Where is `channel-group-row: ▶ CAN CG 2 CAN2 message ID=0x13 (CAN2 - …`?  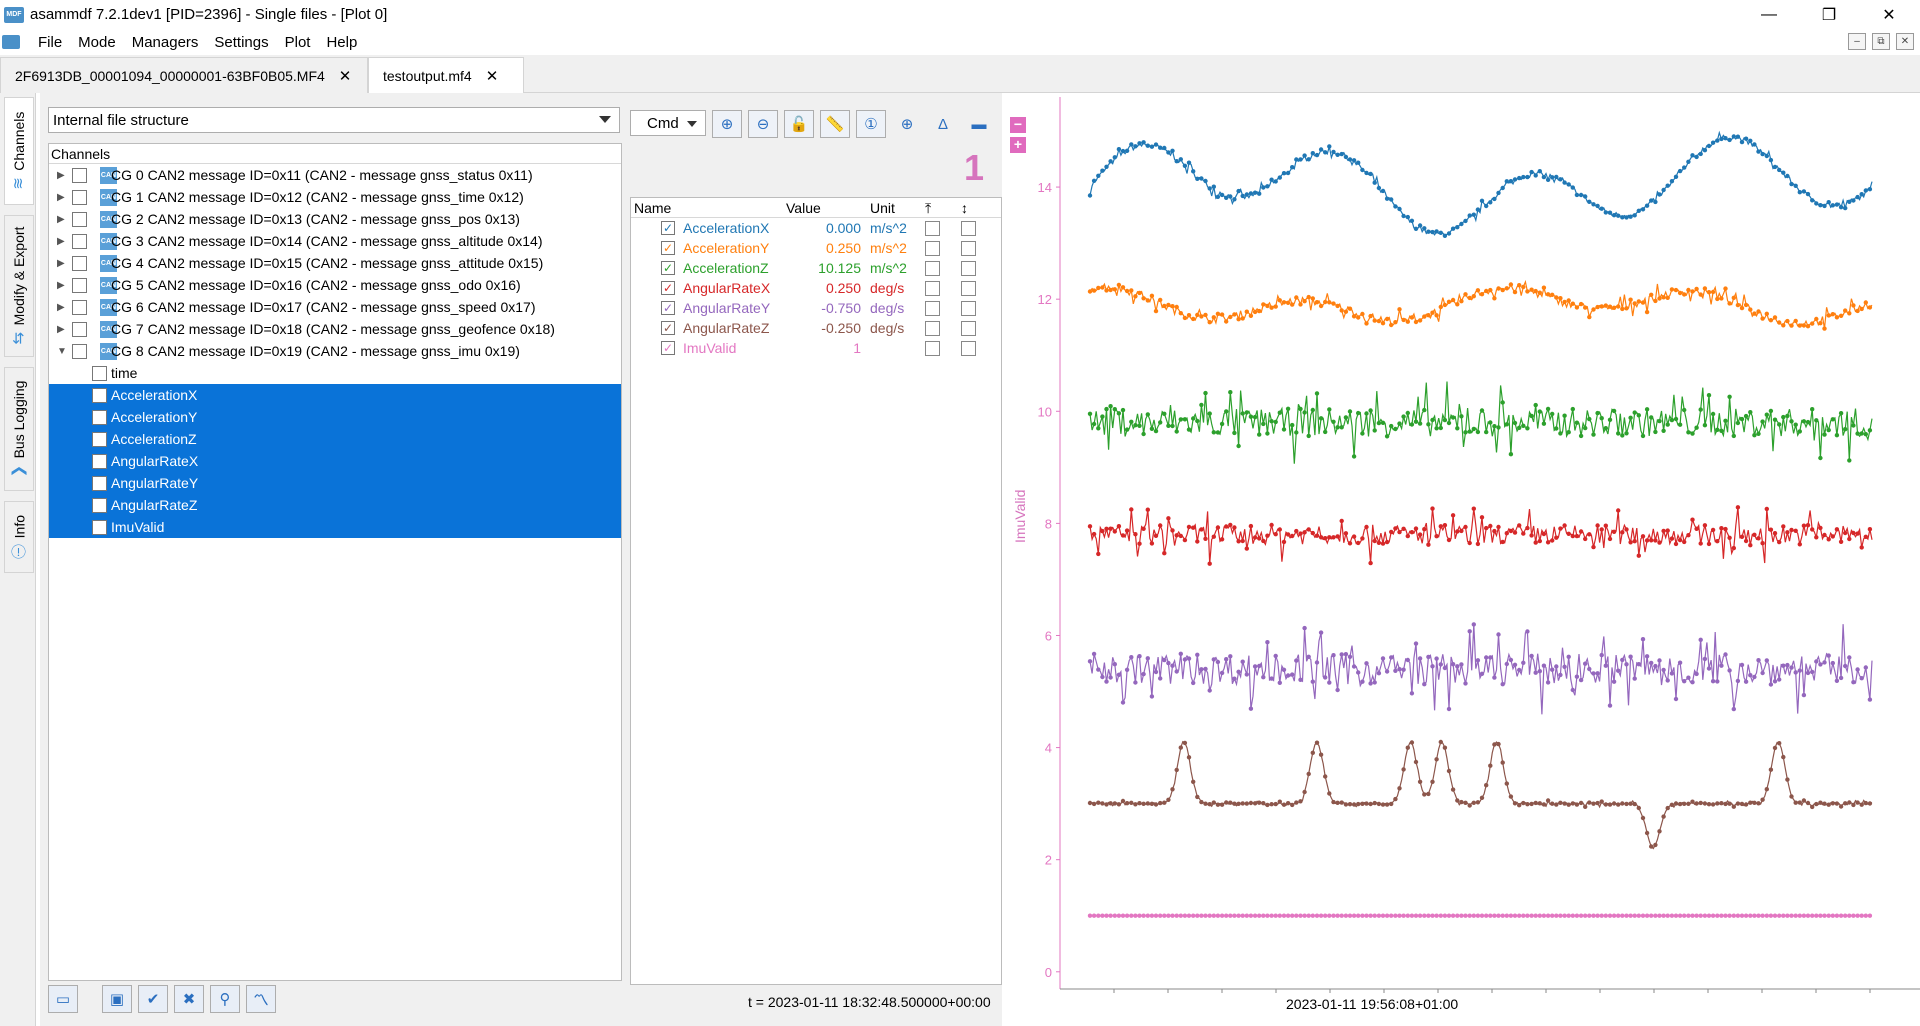
channel-group-row: ▶ CAN CG 2 CAN2 message ID=0x13 (CAN2 - … is located at coordinates (335, 219).